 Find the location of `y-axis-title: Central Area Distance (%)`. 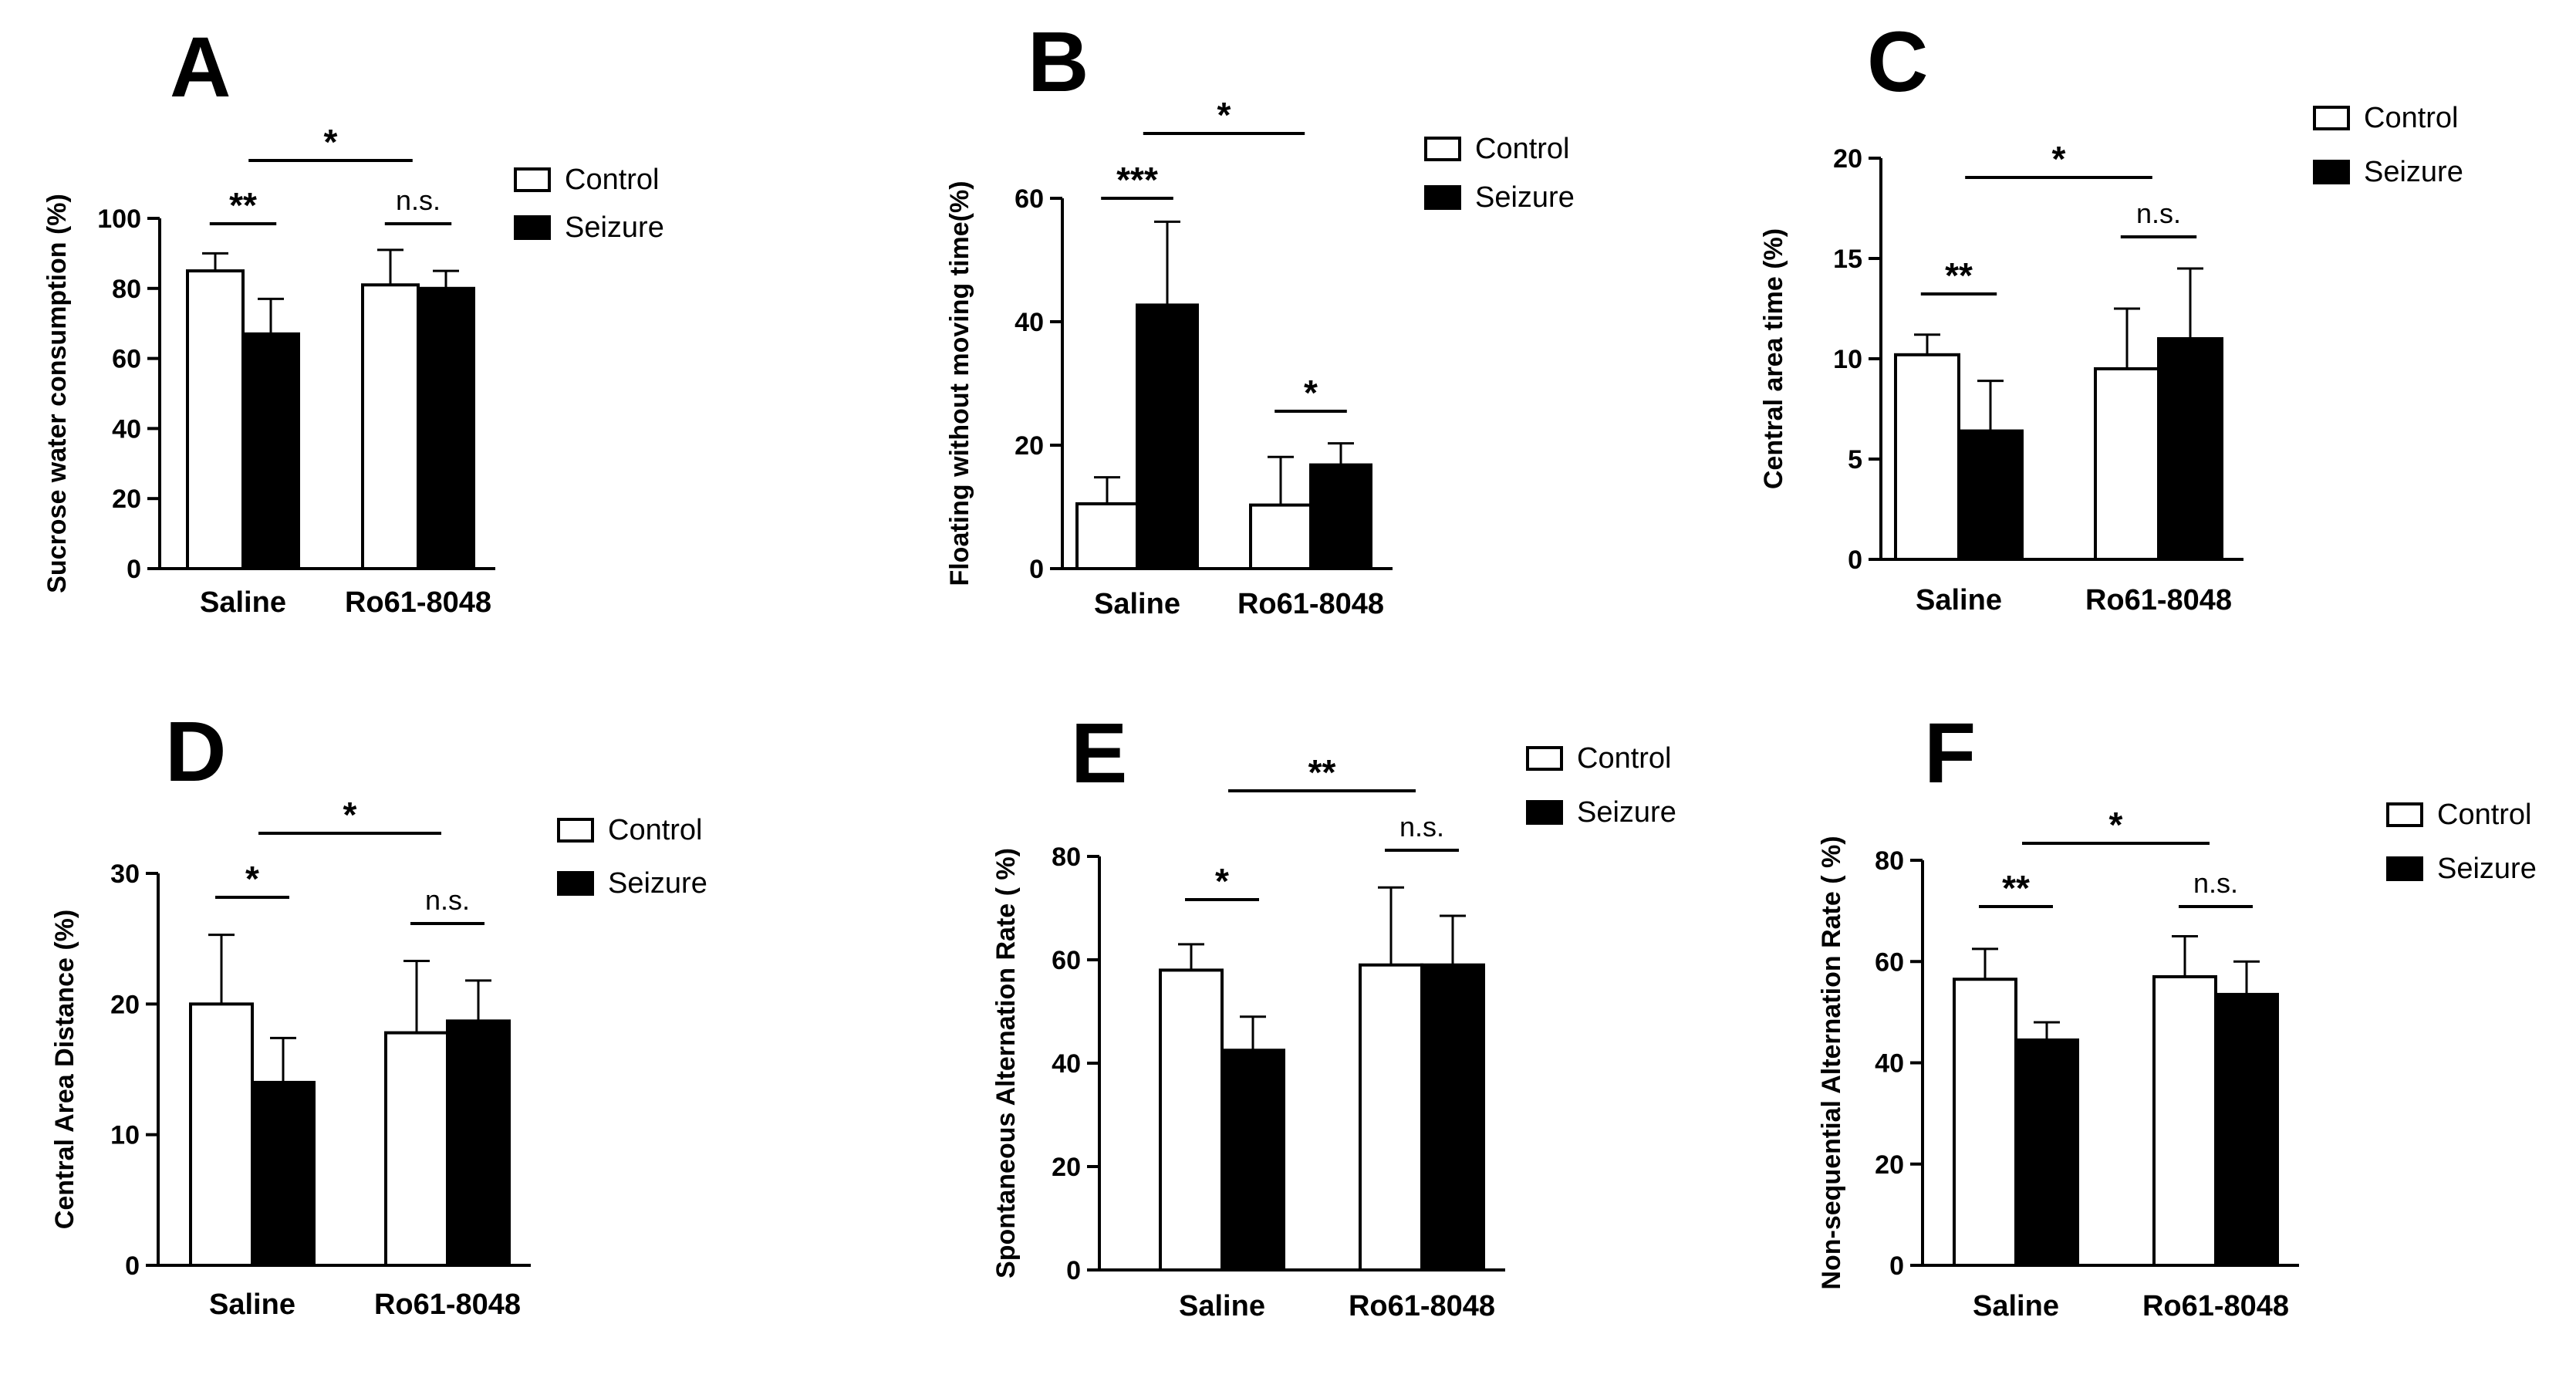

y-axis-title: Central Area Distance (%) is located at coordinates (64, 1069).